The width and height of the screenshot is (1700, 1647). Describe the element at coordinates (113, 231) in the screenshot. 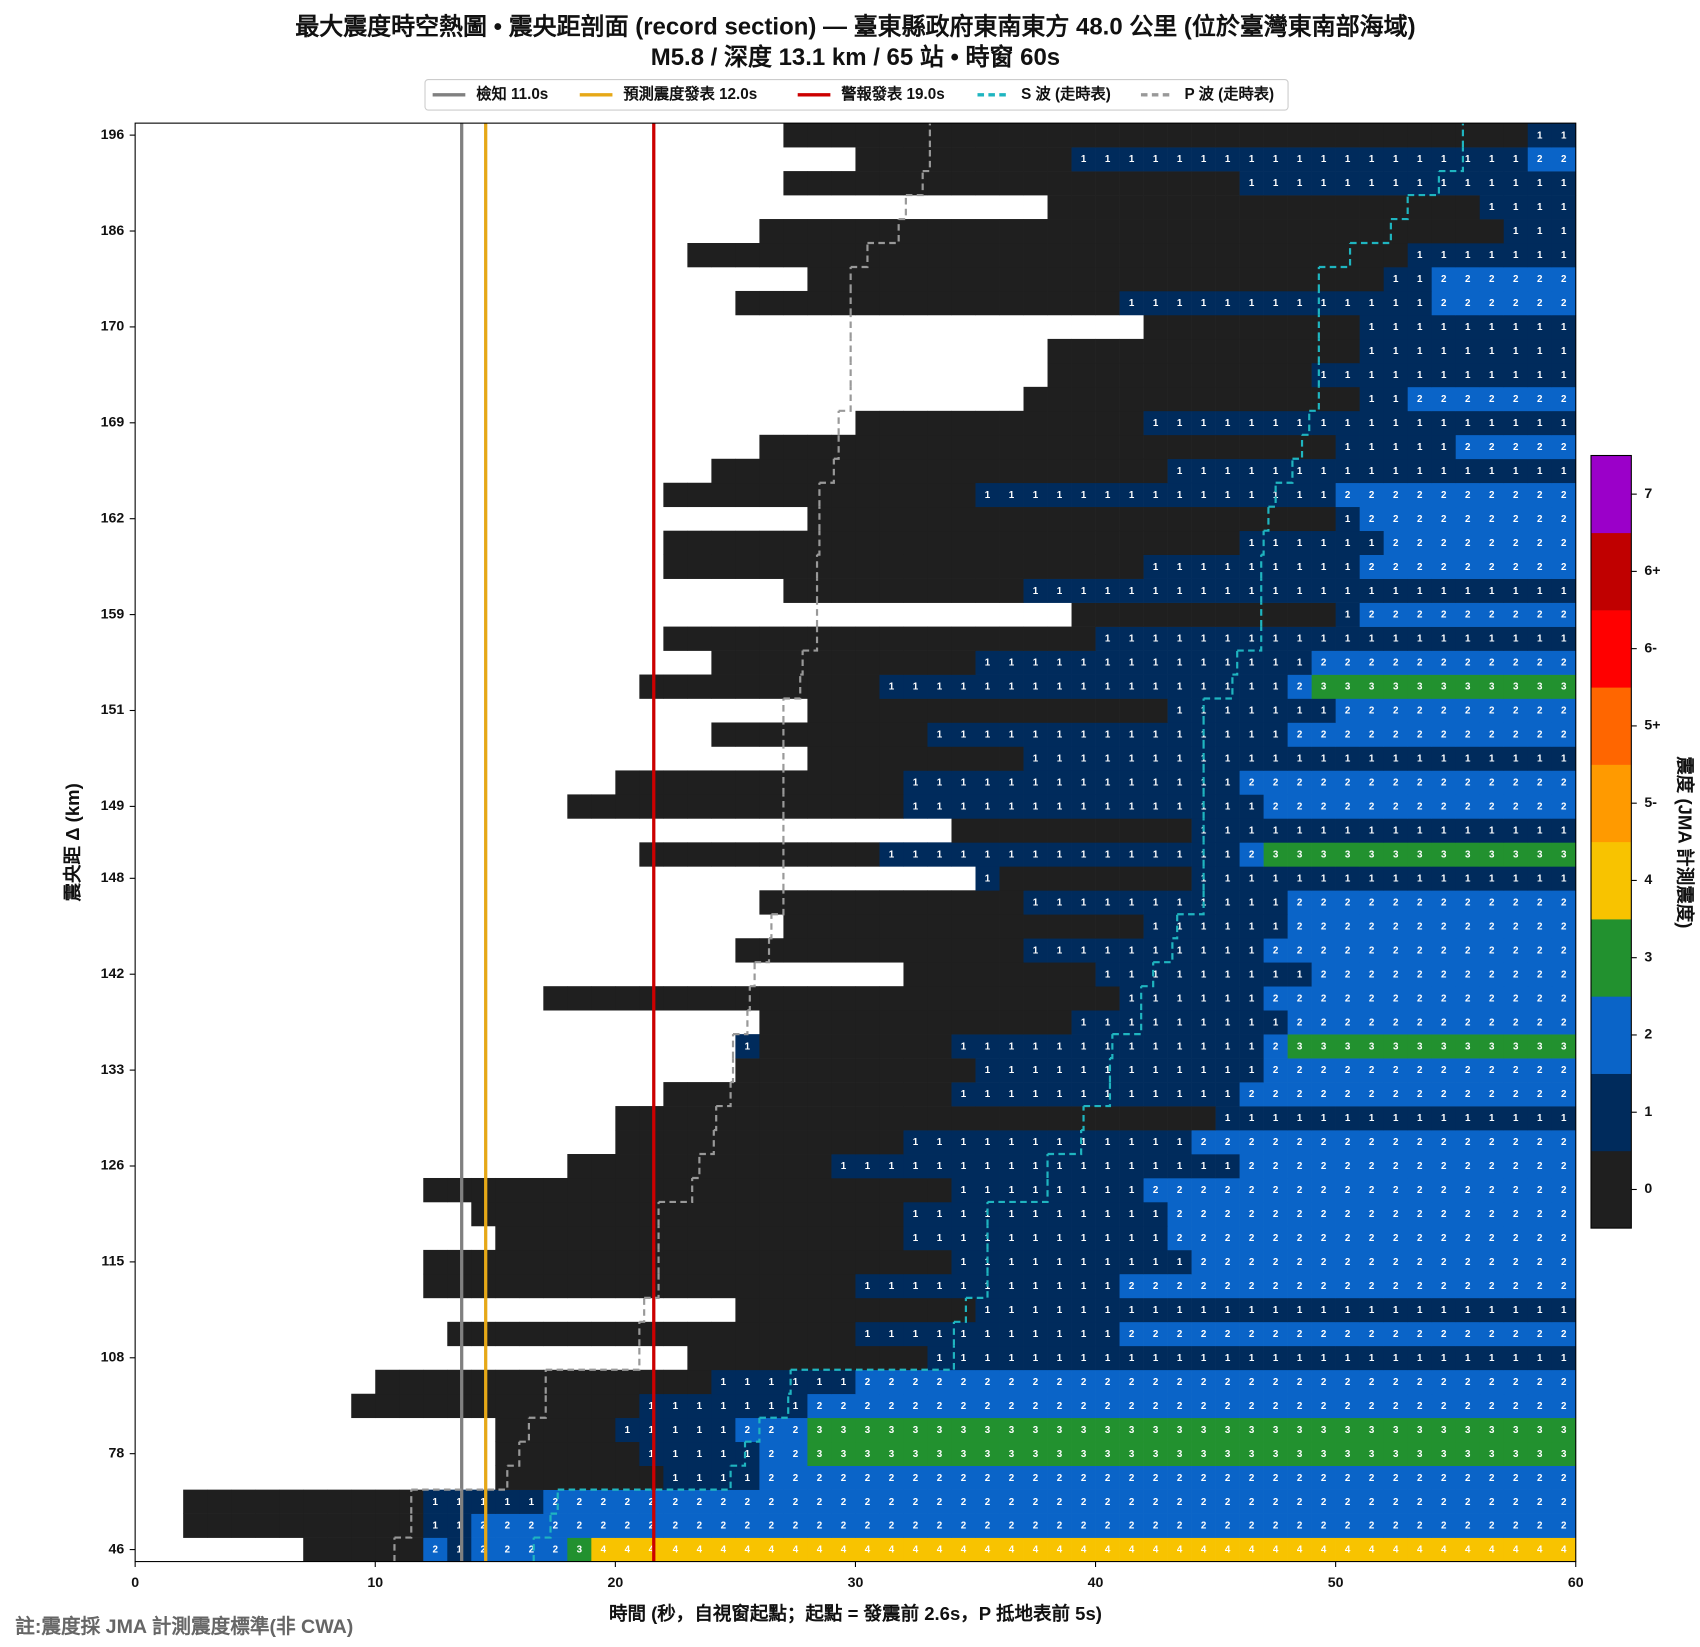

I see `y-tick-label: 186` at that location.